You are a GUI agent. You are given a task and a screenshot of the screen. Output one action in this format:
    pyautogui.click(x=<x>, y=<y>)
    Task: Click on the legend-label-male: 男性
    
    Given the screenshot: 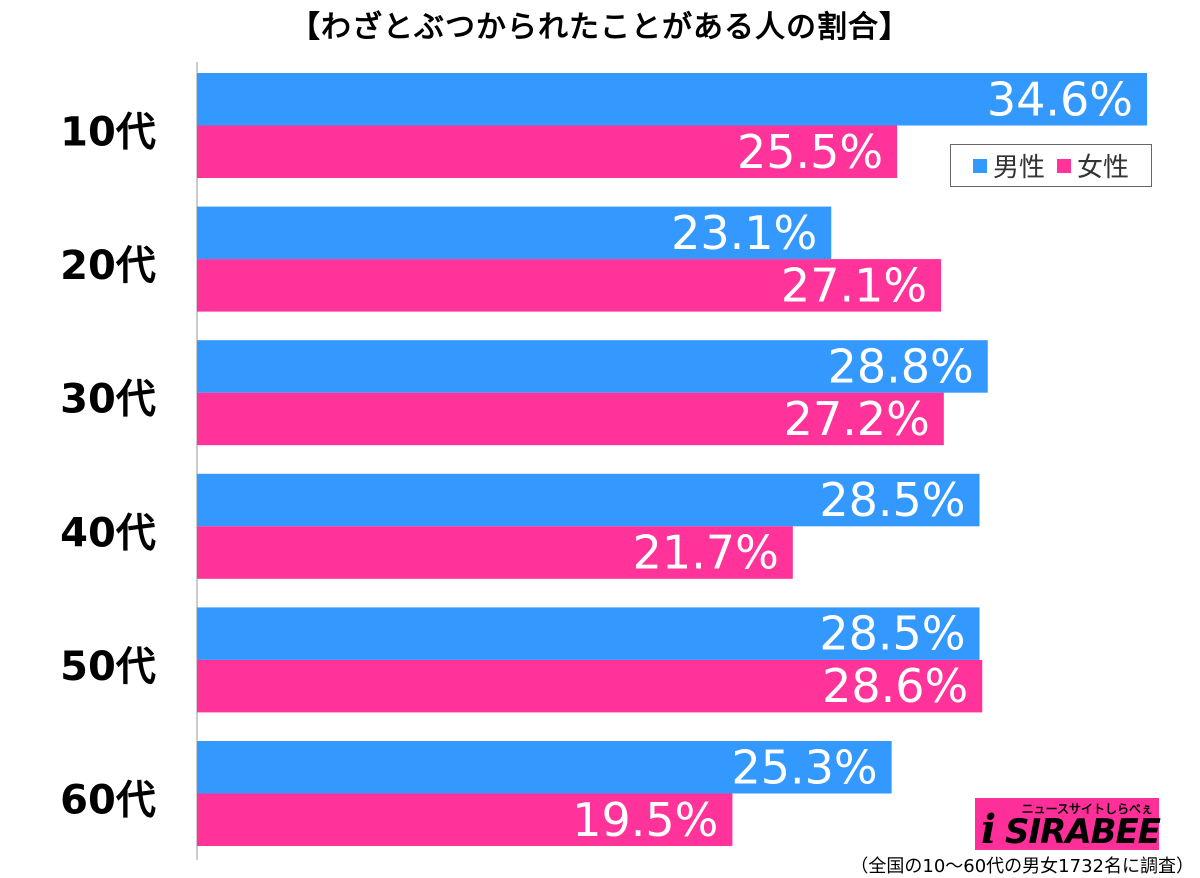 What is the action you would take?
    pyautogui.click(x=1018, y=168)
    